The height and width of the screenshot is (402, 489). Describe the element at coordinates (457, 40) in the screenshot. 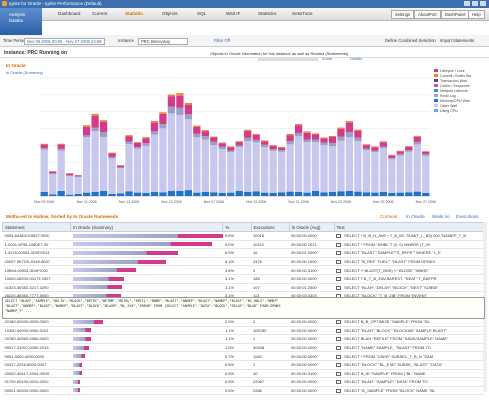

I see `import-statements-link: Import Statements` at that location.